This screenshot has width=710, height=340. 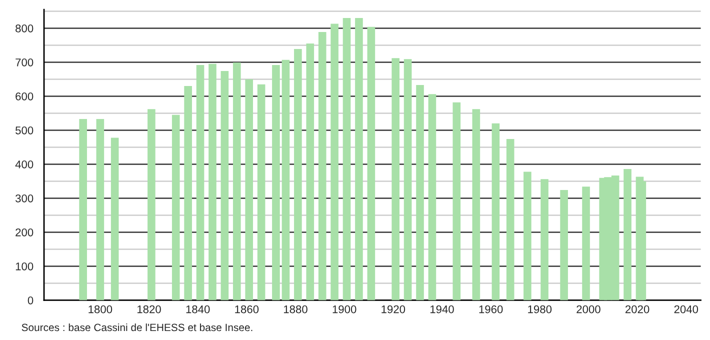 What do you see at coordinates (198, 309) in the screenshot?
I see `x-tick-label: 1840` at bounding box center [198, 309].